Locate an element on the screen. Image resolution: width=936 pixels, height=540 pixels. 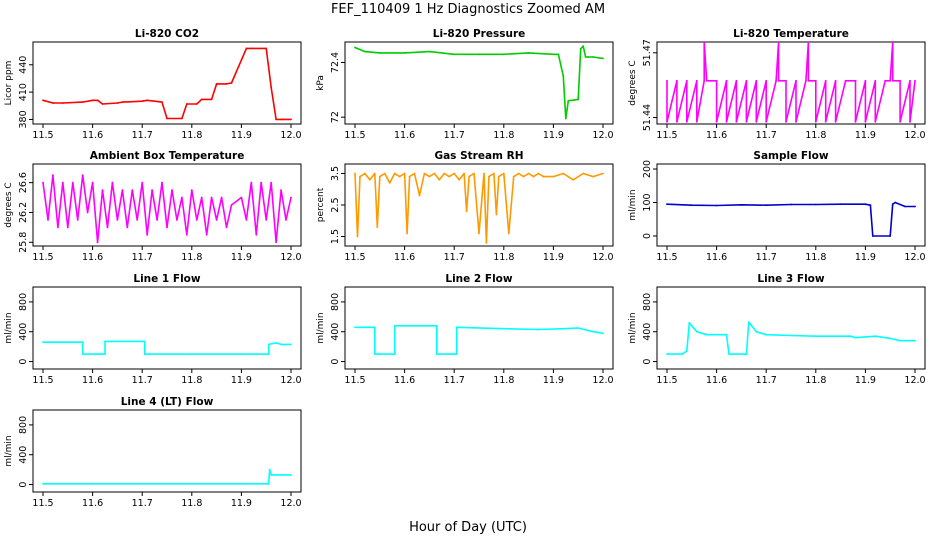
panel-title: Ambient Box Temperature is located at coordinates (167, 156).